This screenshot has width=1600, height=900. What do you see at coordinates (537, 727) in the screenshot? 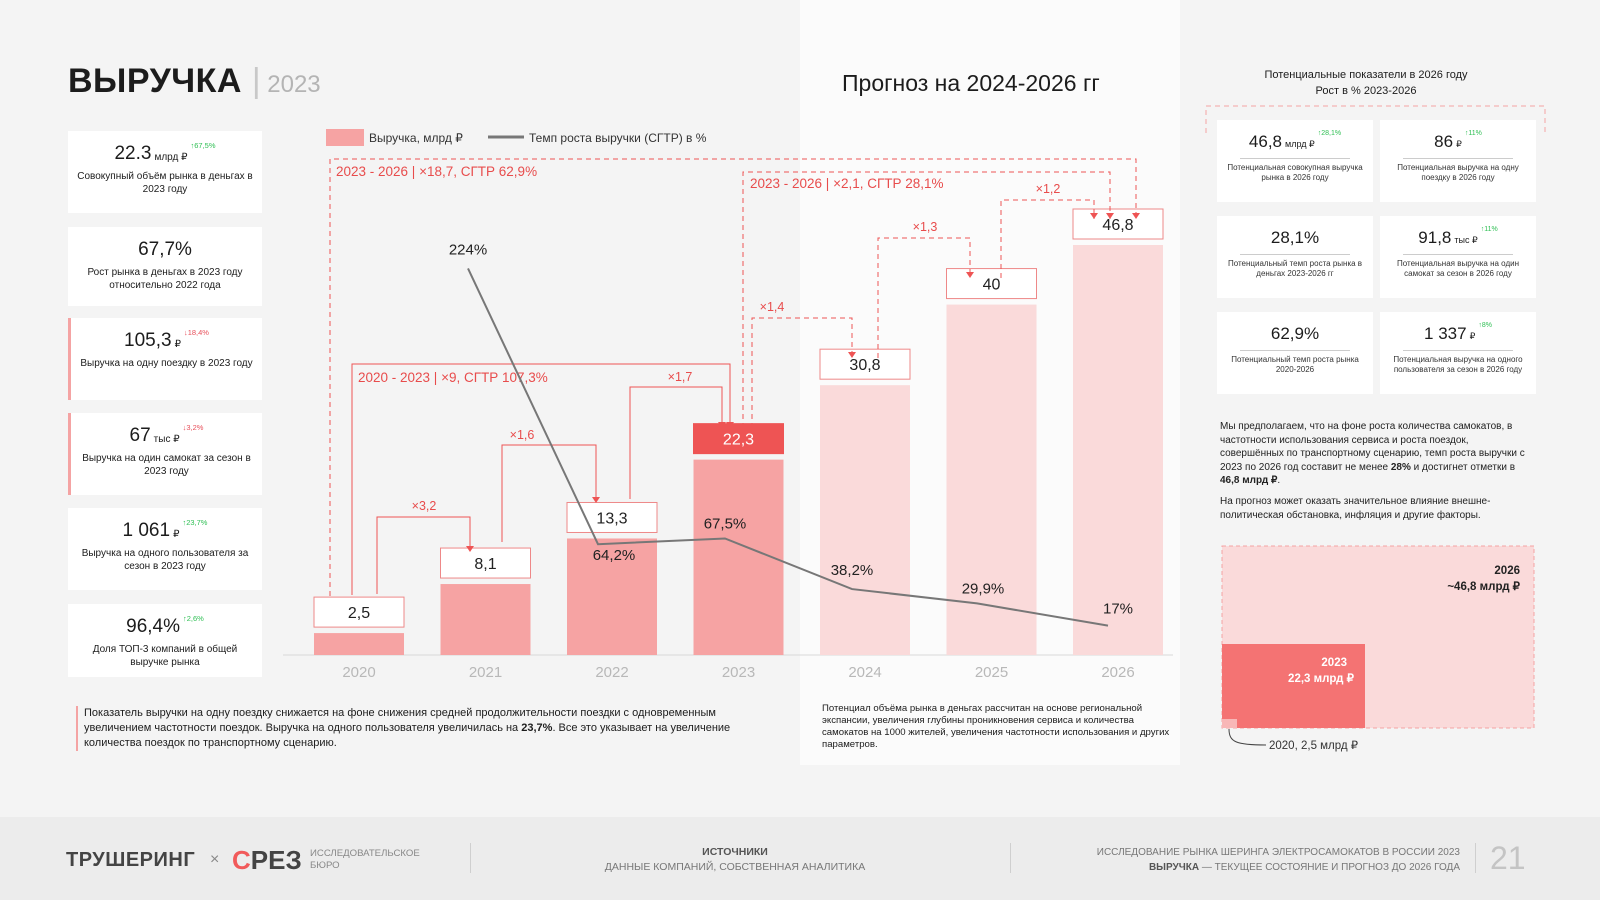
I see `note-left-bold: 23,7%` at bounding box center [537, 727].